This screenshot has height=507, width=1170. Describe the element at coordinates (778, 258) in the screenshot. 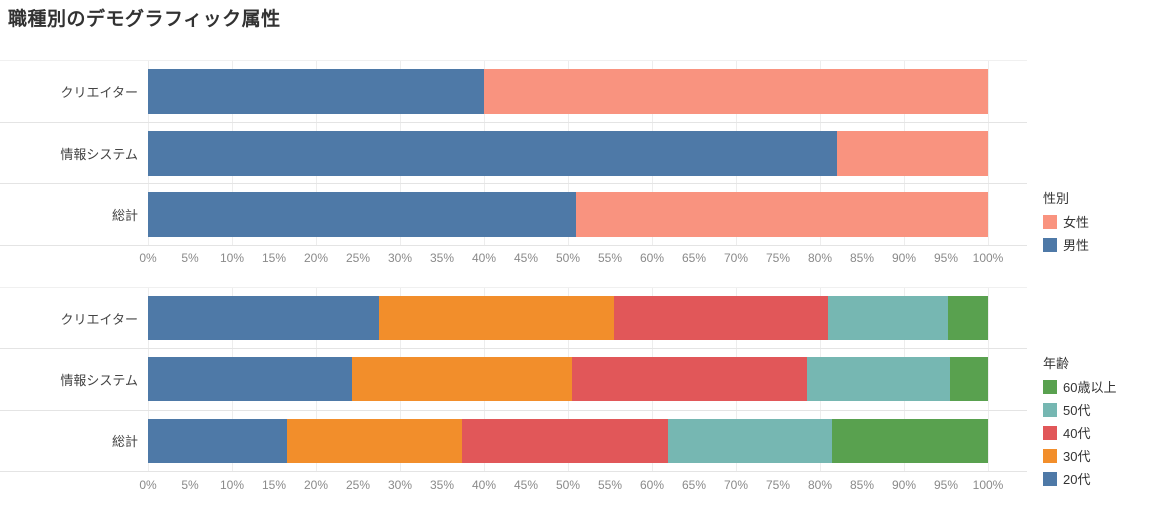

I see `axis-tick-label: 75%` at that location.